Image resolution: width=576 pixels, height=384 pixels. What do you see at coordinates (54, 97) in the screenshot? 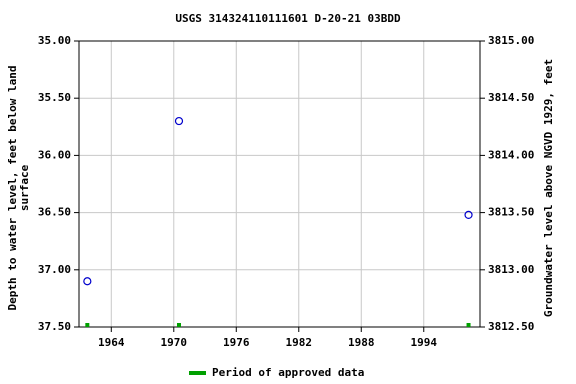
I see `y-tick-label: 35.50` at bounding box center [54, 97].